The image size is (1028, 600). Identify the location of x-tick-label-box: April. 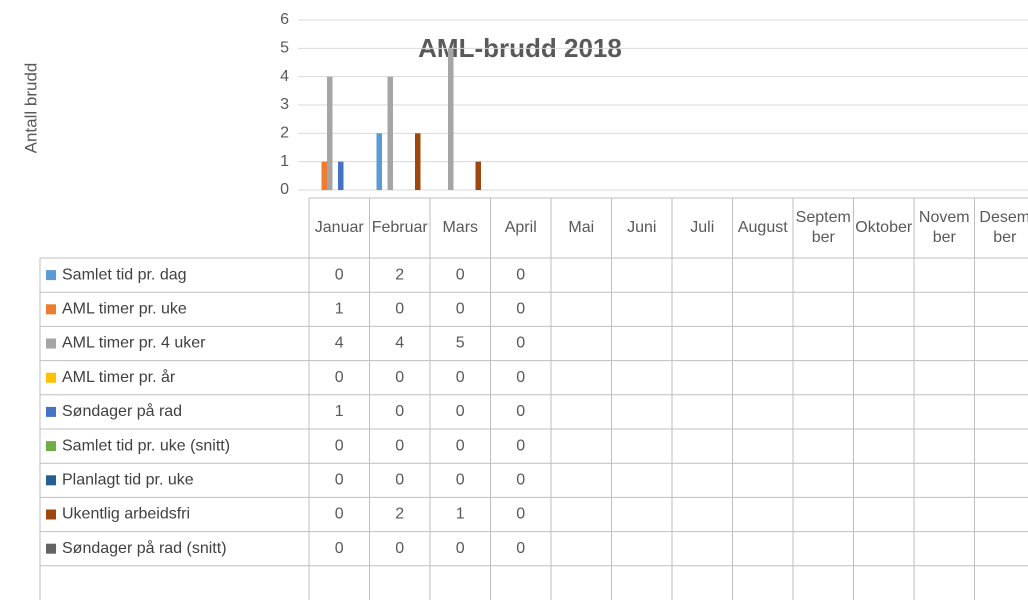
(520, 227).